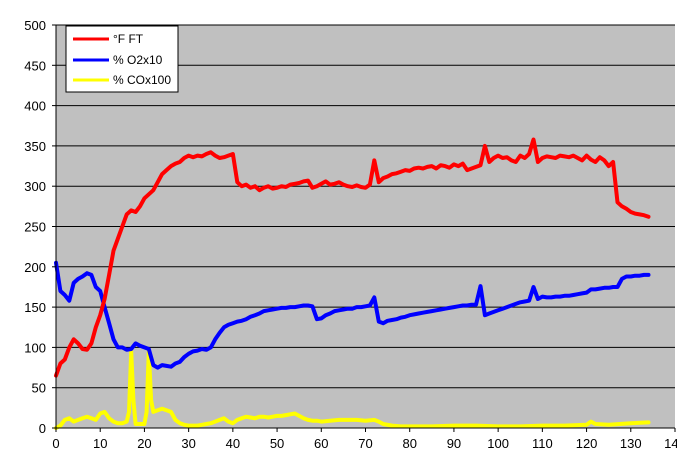 The image size is (677, 474). What do you see at coordinates (100, 443) in the screenshot?
I see `x-tick-label: 10` at bounding box center [100, 443].